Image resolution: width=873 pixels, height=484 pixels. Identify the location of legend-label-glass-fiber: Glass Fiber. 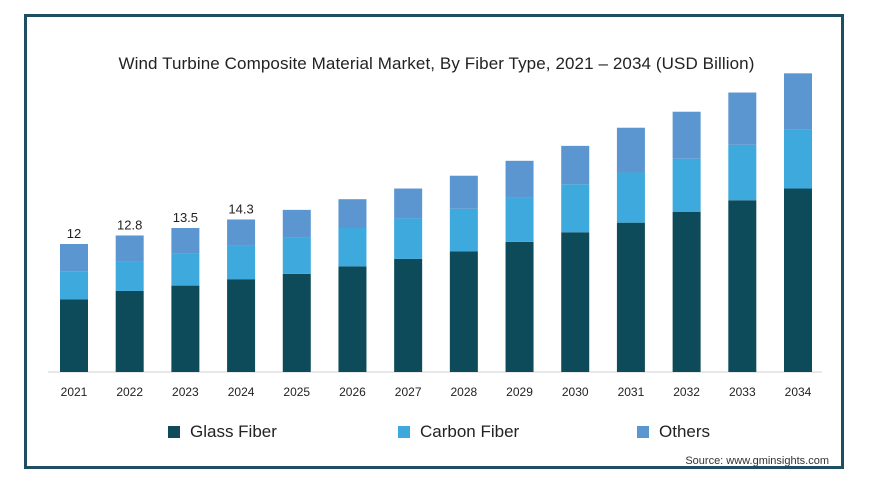
(233, 431).